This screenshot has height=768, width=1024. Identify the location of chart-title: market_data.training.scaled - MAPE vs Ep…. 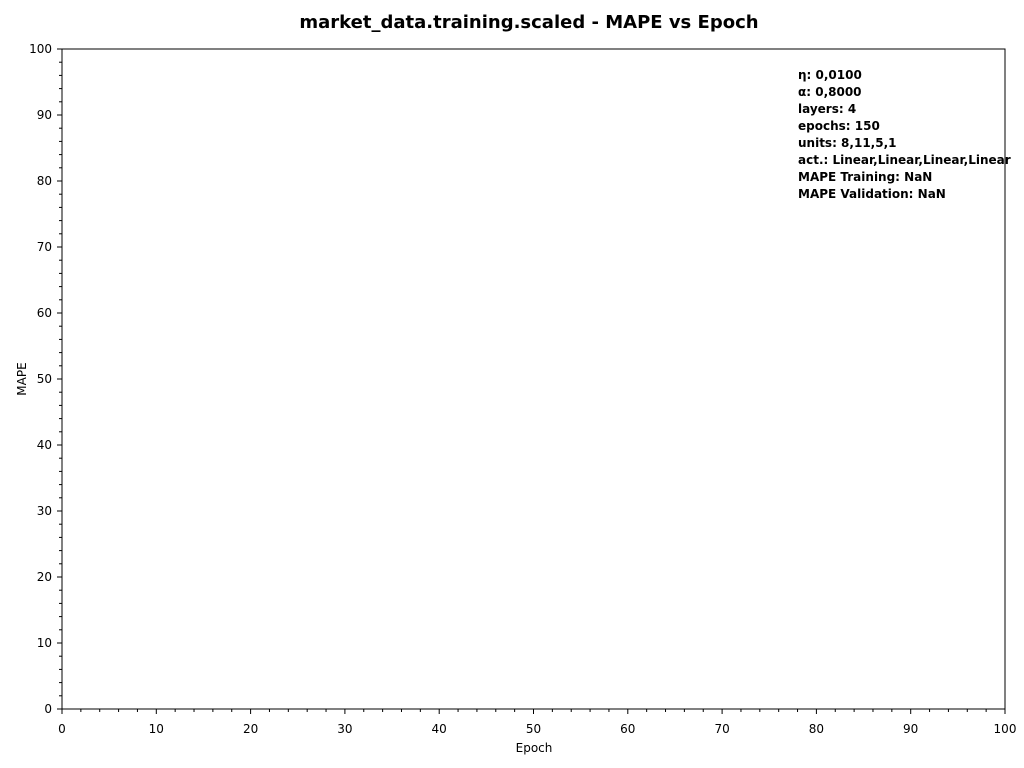
(528, 22).